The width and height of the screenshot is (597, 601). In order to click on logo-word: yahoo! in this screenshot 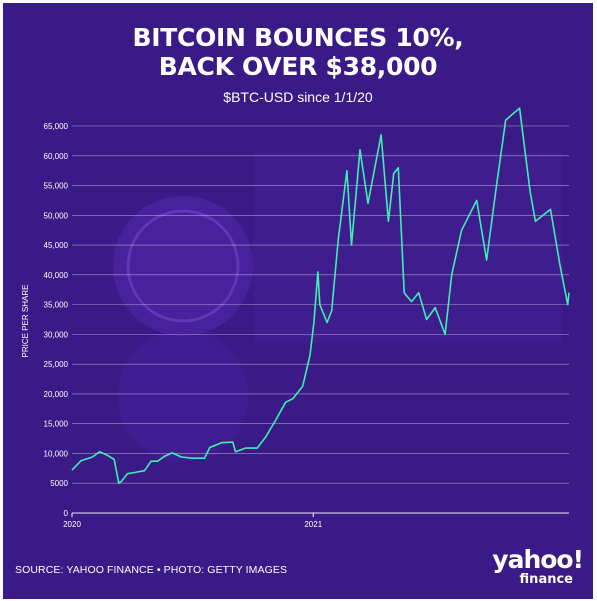, I will do `click(538, 559)`.